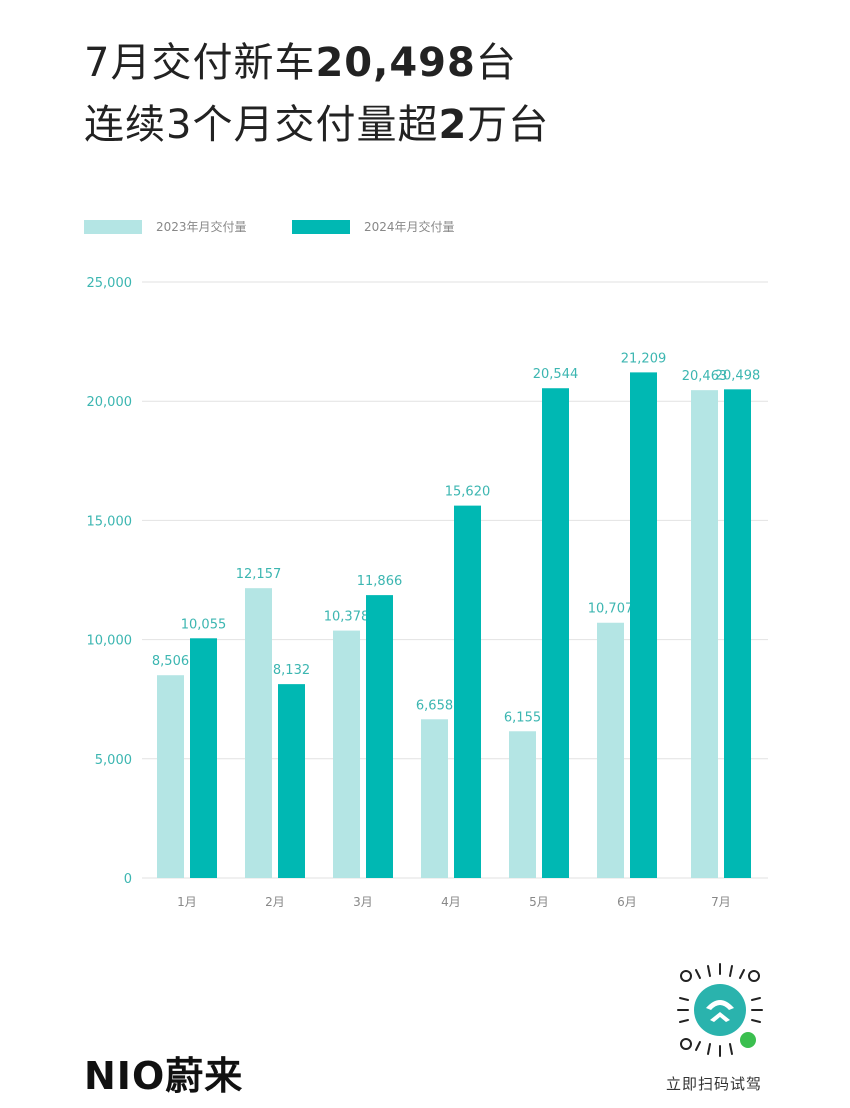 The width and height of the screenshot is (850, 1108). What do you see at coordinates (611, 609) in the screenshot?
I see `data-label: 10,707` at bounding box center [611, 609].